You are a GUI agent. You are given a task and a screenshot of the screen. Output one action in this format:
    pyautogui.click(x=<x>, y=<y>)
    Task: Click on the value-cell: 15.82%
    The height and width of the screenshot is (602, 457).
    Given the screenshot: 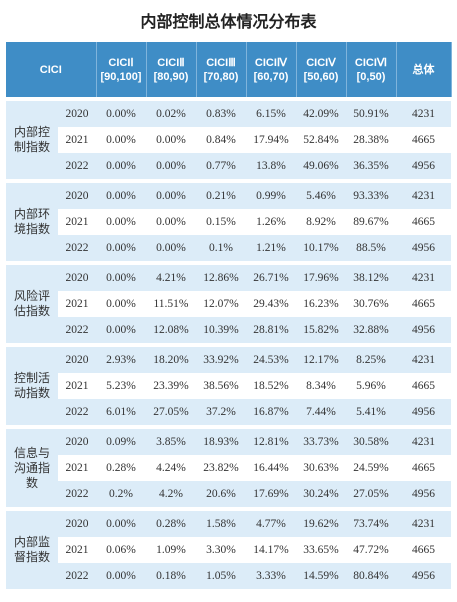 What is the action you would take?
    pyautogui.click(x=321, y=331)
    